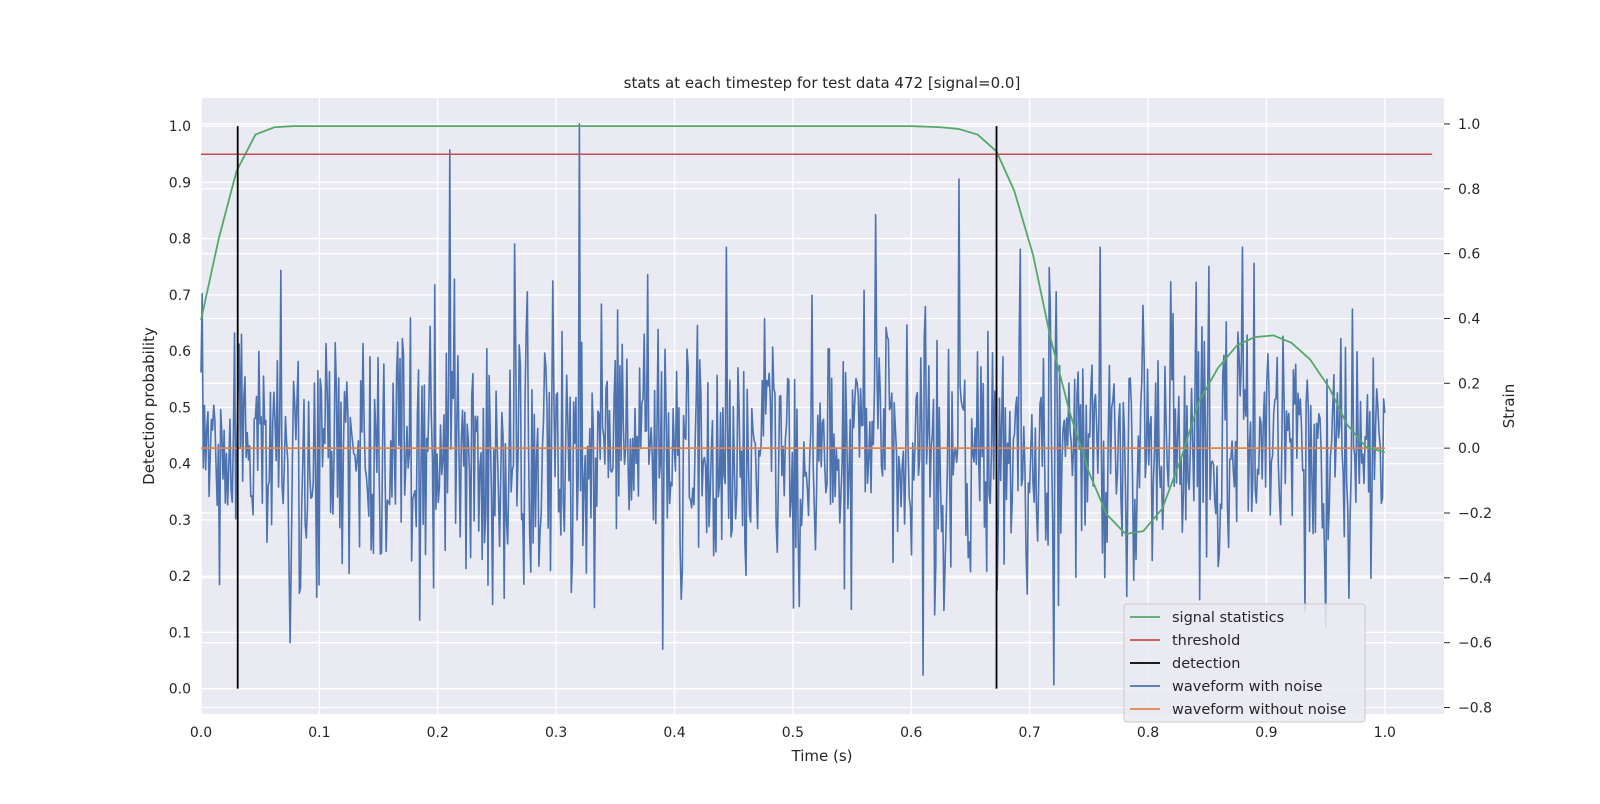 This screenshot has width=1600, height=804. I want to click on x-tick-label-2: 0.2, so click(438, 733).